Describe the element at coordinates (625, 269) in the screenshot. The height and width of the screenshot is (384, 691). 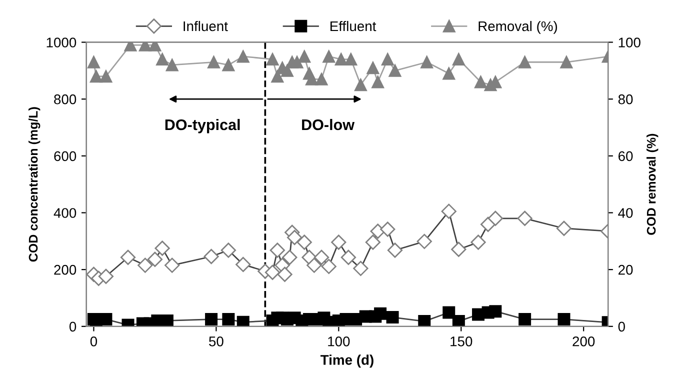
I see `y2-tick-label: 20` at that location.